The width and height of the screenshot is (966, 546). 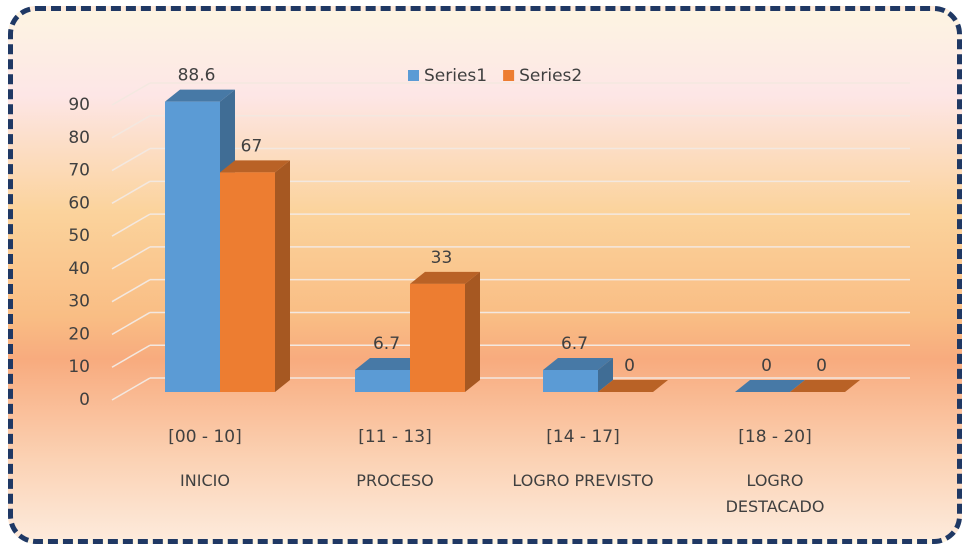 I want to click on x-tick-label: [14 - 17], so click(x=582, y=437).